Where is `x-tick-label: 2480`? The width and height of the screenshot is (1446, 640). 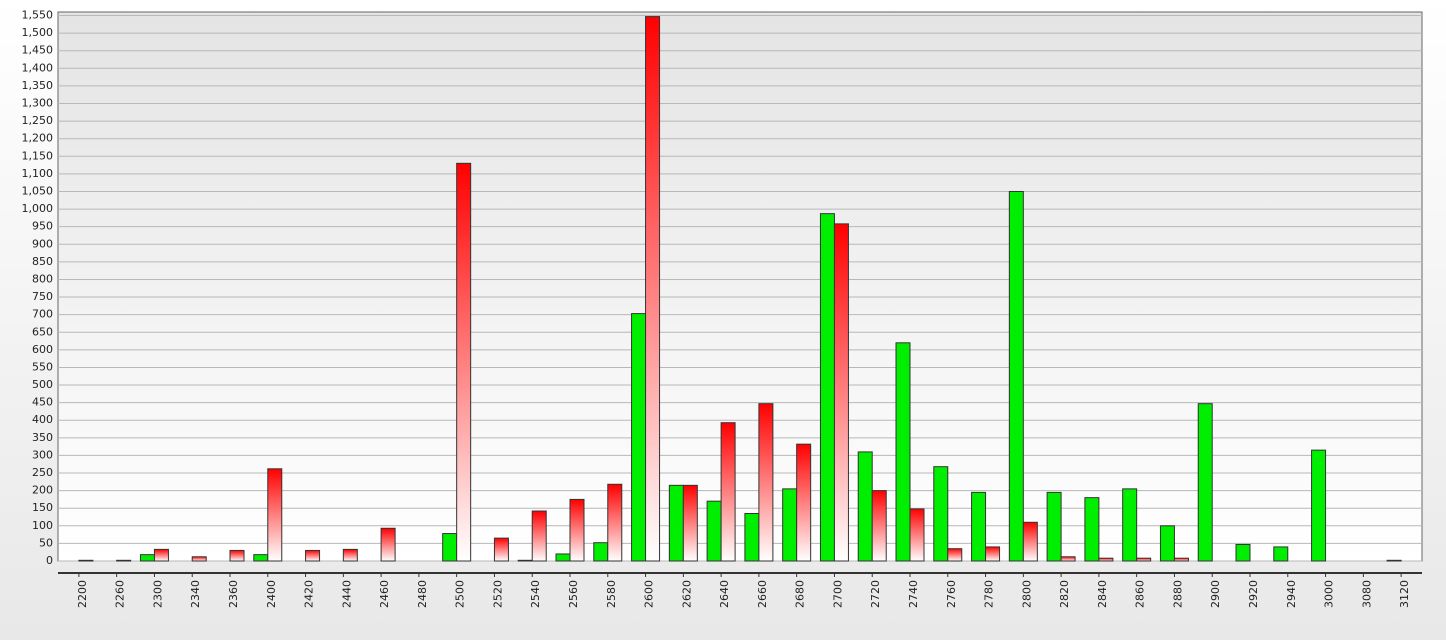
x-tick-label: 2480 is located at coordinates (422, 594).